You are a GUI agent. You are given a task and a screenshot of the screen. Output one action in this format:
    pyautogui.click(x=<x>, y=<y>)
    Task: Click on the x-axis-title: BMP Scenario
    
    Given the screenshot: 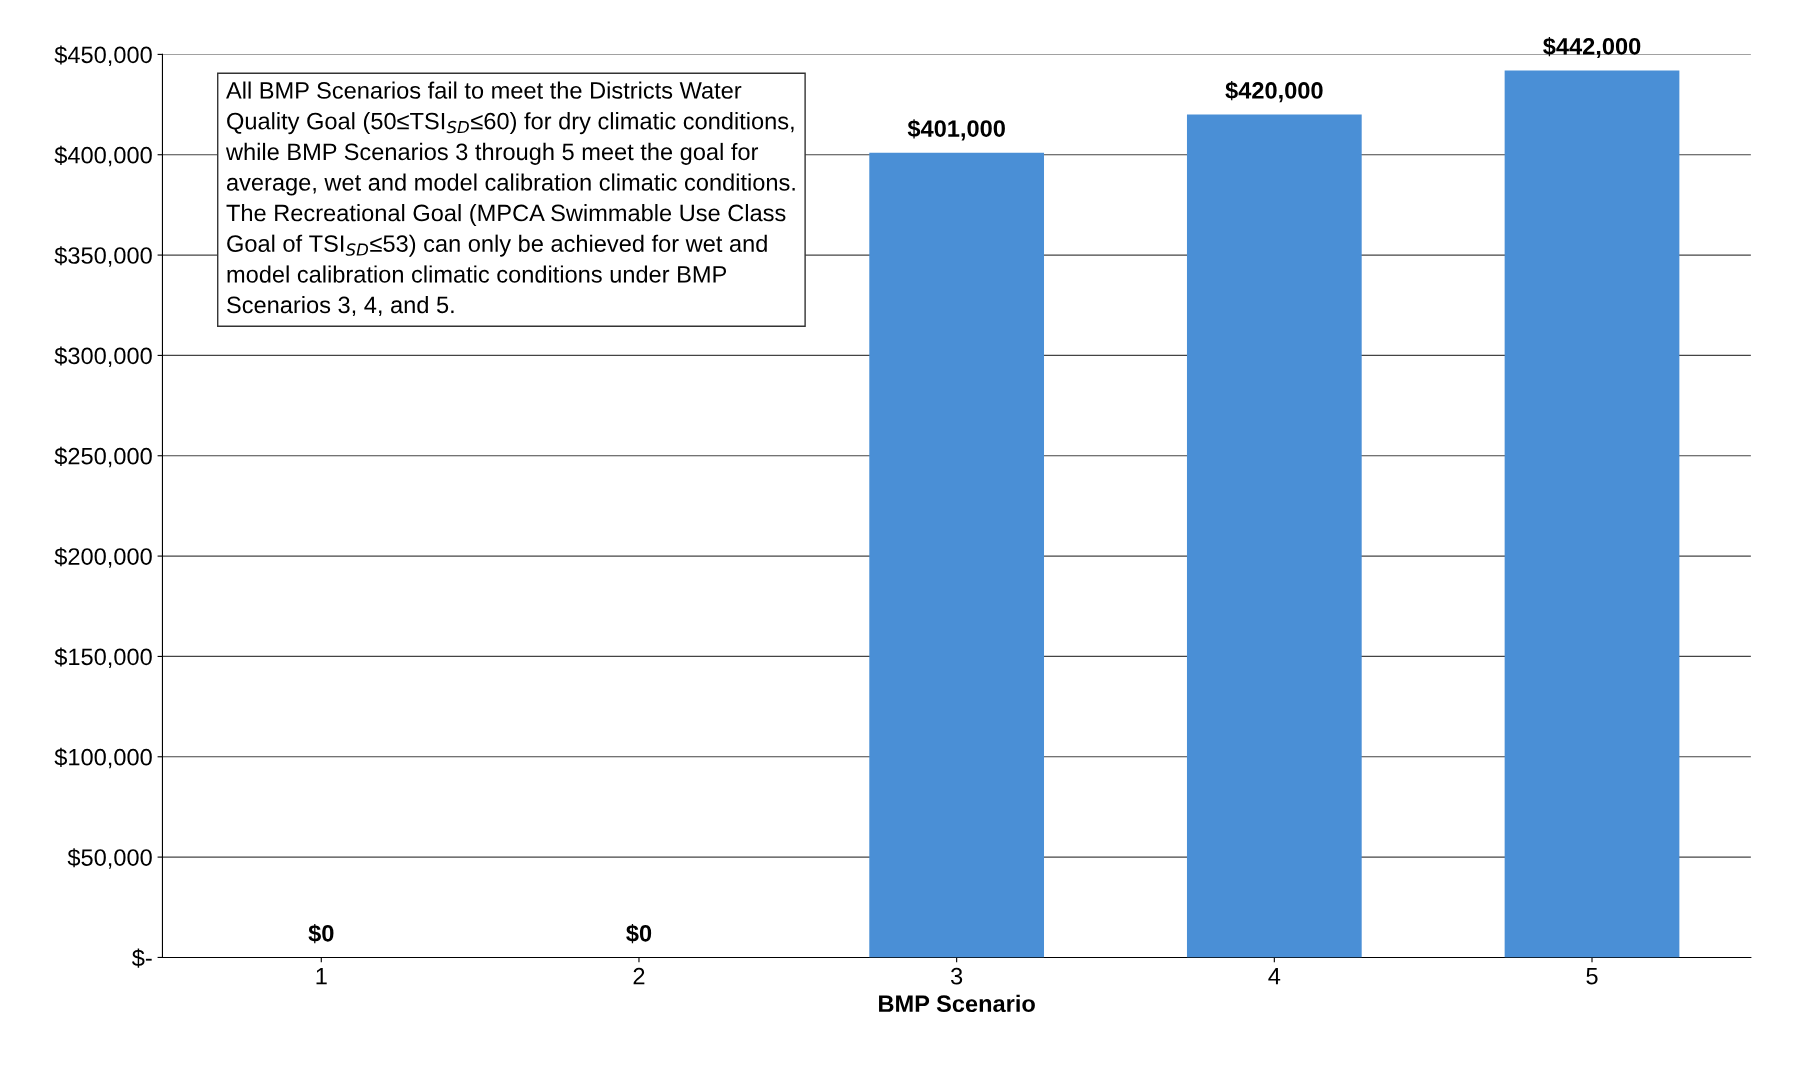 What is the action you would take?
    pyautogui.click(x=957, y=1003)
    